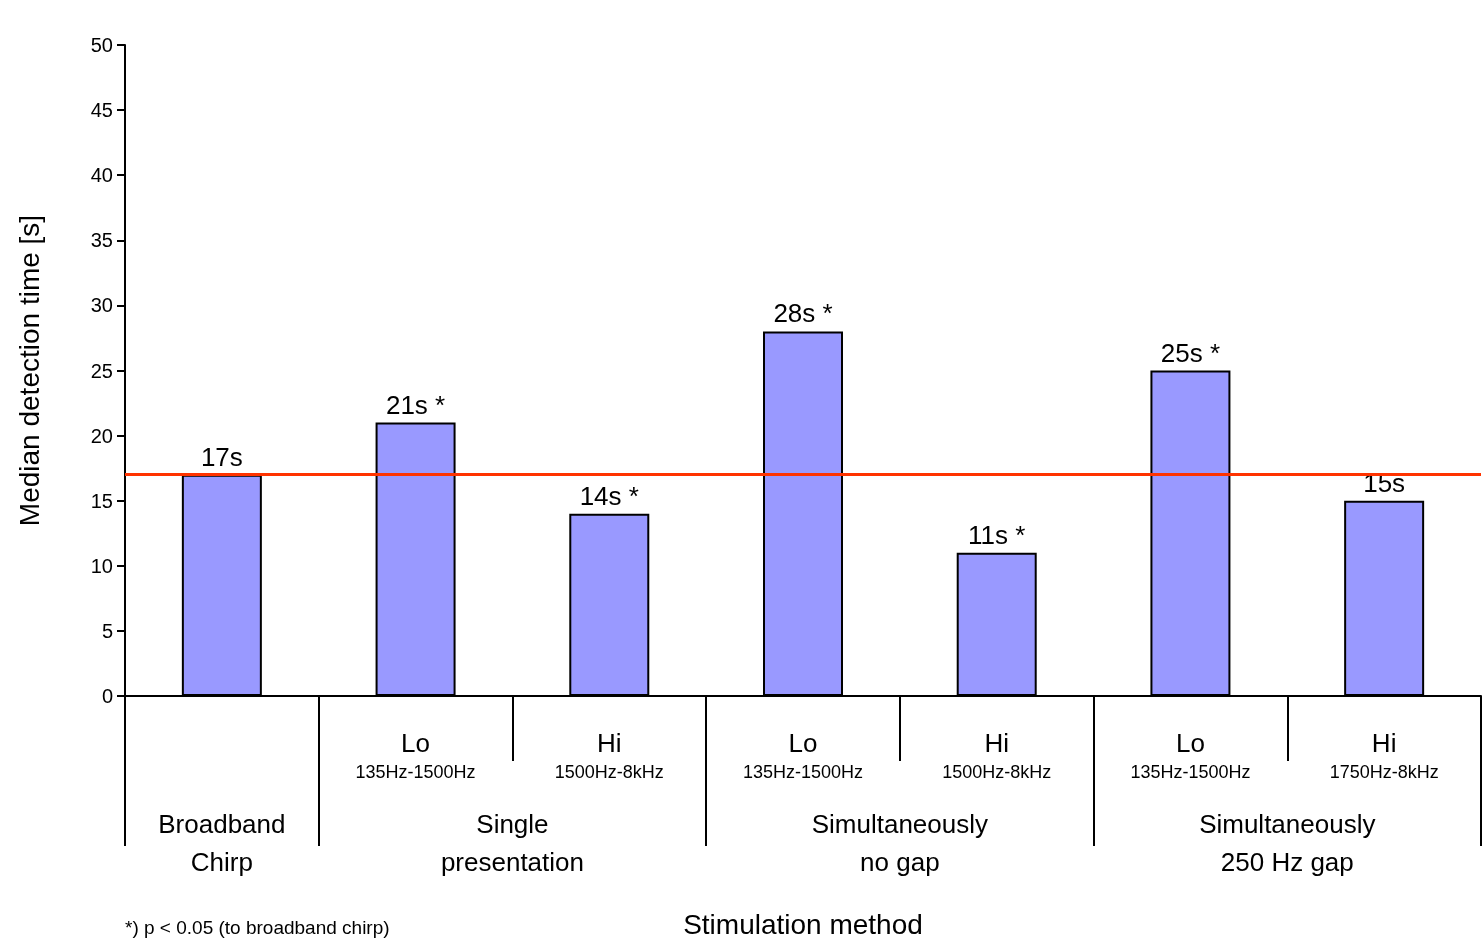 Image resolution: width=1483 pixels, height=951 pixels. I want to click on data-label: 25s *, so click(1190, 352).